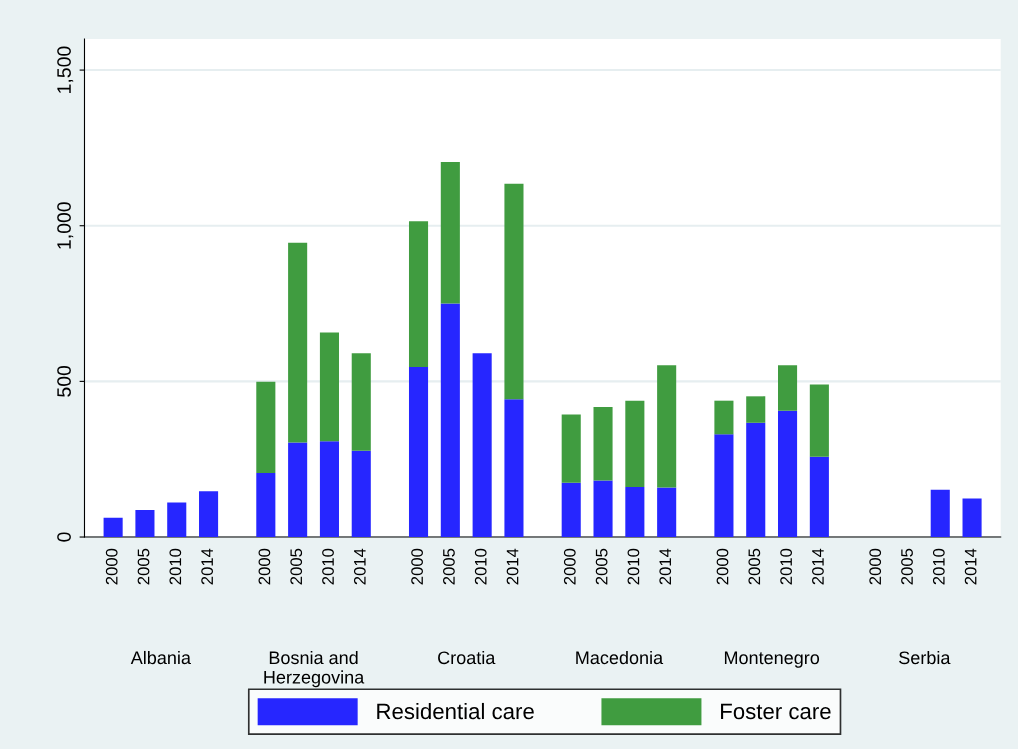 The width and height of the screenshot is (1018, 749). I want to click on text: Bosnia and Herzegovina, so click(314, 669).